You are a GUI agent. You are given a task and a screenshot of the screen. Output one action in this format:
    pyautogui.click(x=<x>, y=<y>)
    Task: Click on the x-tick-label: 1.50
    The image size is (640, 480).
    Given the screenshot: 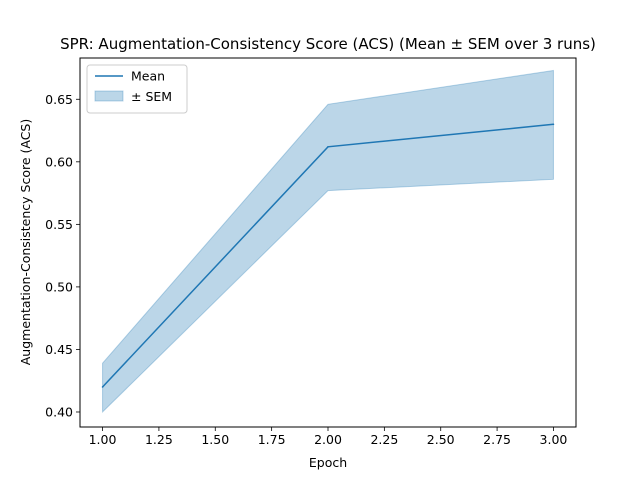 What is the action you would take?
    pyautogui.click(x=215, y=439)
    